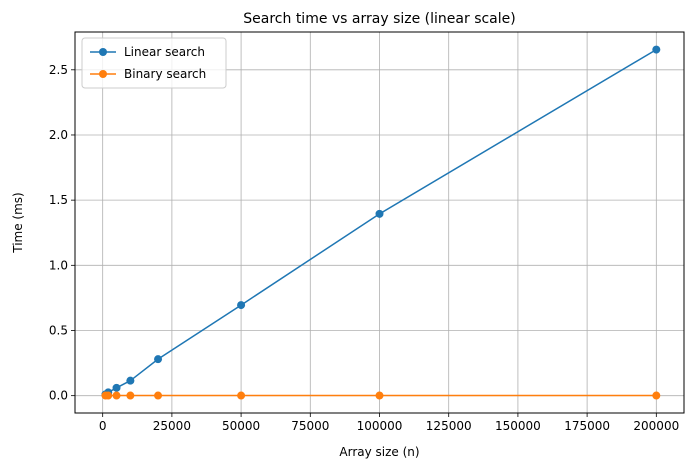 This screenshot has height=470, width=691. I want to click on x-axis-label: Array size (n), so click(379, 452).